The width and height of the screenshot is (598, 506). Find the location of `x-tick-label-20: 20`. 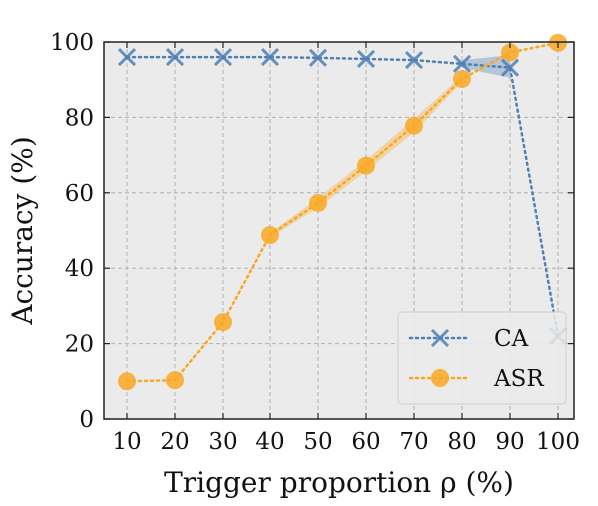

x-tick-label-20: 20 is located at coordinates (174, 442).